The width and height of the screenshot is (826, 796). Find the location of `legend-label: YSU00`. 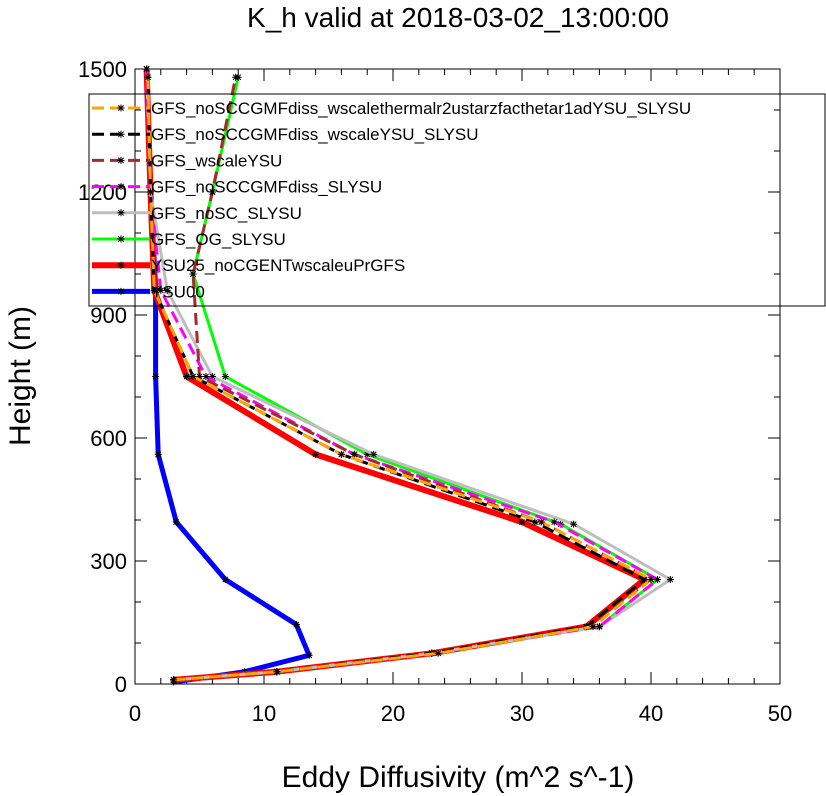

legend-label: YSU00 is located at coordinates (178, 291).